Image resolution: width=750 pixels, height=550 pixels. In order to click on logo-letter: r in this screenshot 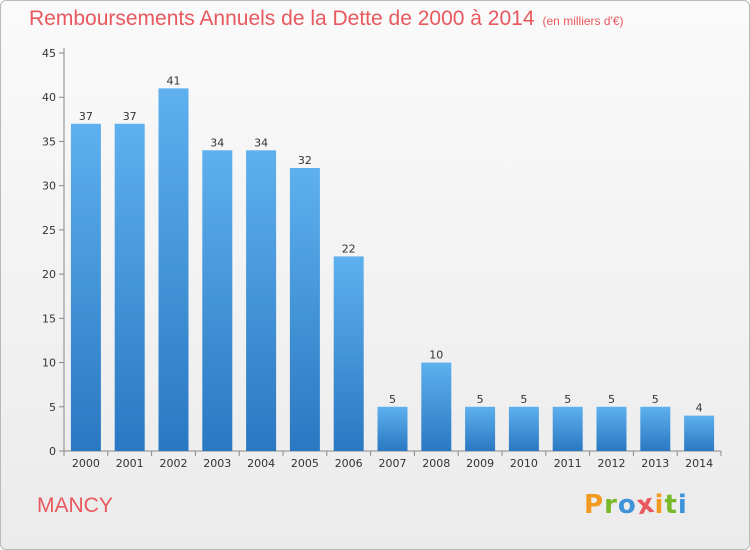, I will do `click(611, 505)`.